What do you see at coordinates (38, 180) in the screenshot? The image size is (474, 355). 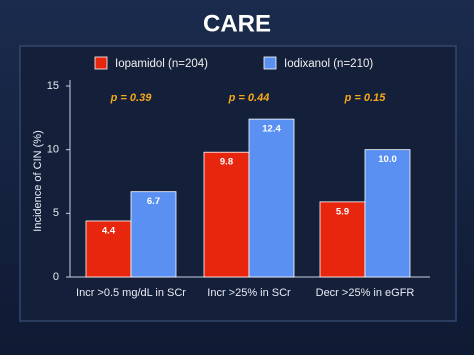 I see `y-axis-label: Incidence of CIN (%)` at bounding box center [38, 180].